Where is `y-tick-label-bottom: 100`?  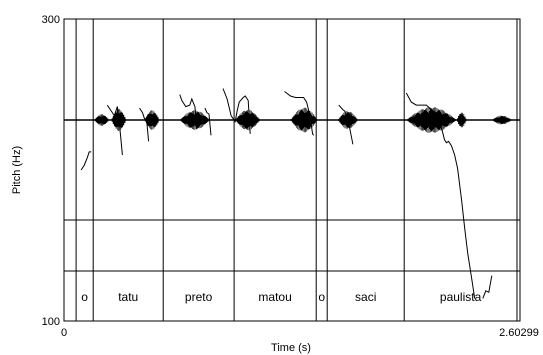
y-tick-label-bottom: 100 is located at coordinates (51, 322).